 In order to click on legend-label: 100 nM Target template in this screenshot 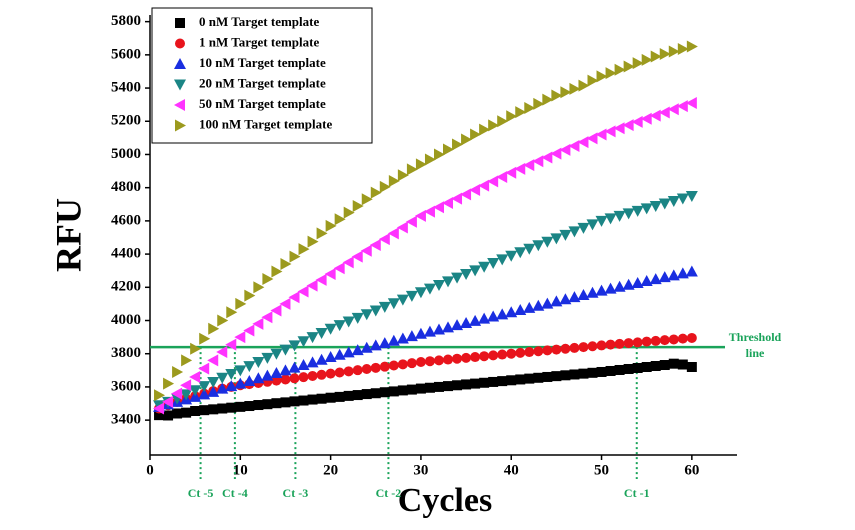, I will do `click(265, 123)`.